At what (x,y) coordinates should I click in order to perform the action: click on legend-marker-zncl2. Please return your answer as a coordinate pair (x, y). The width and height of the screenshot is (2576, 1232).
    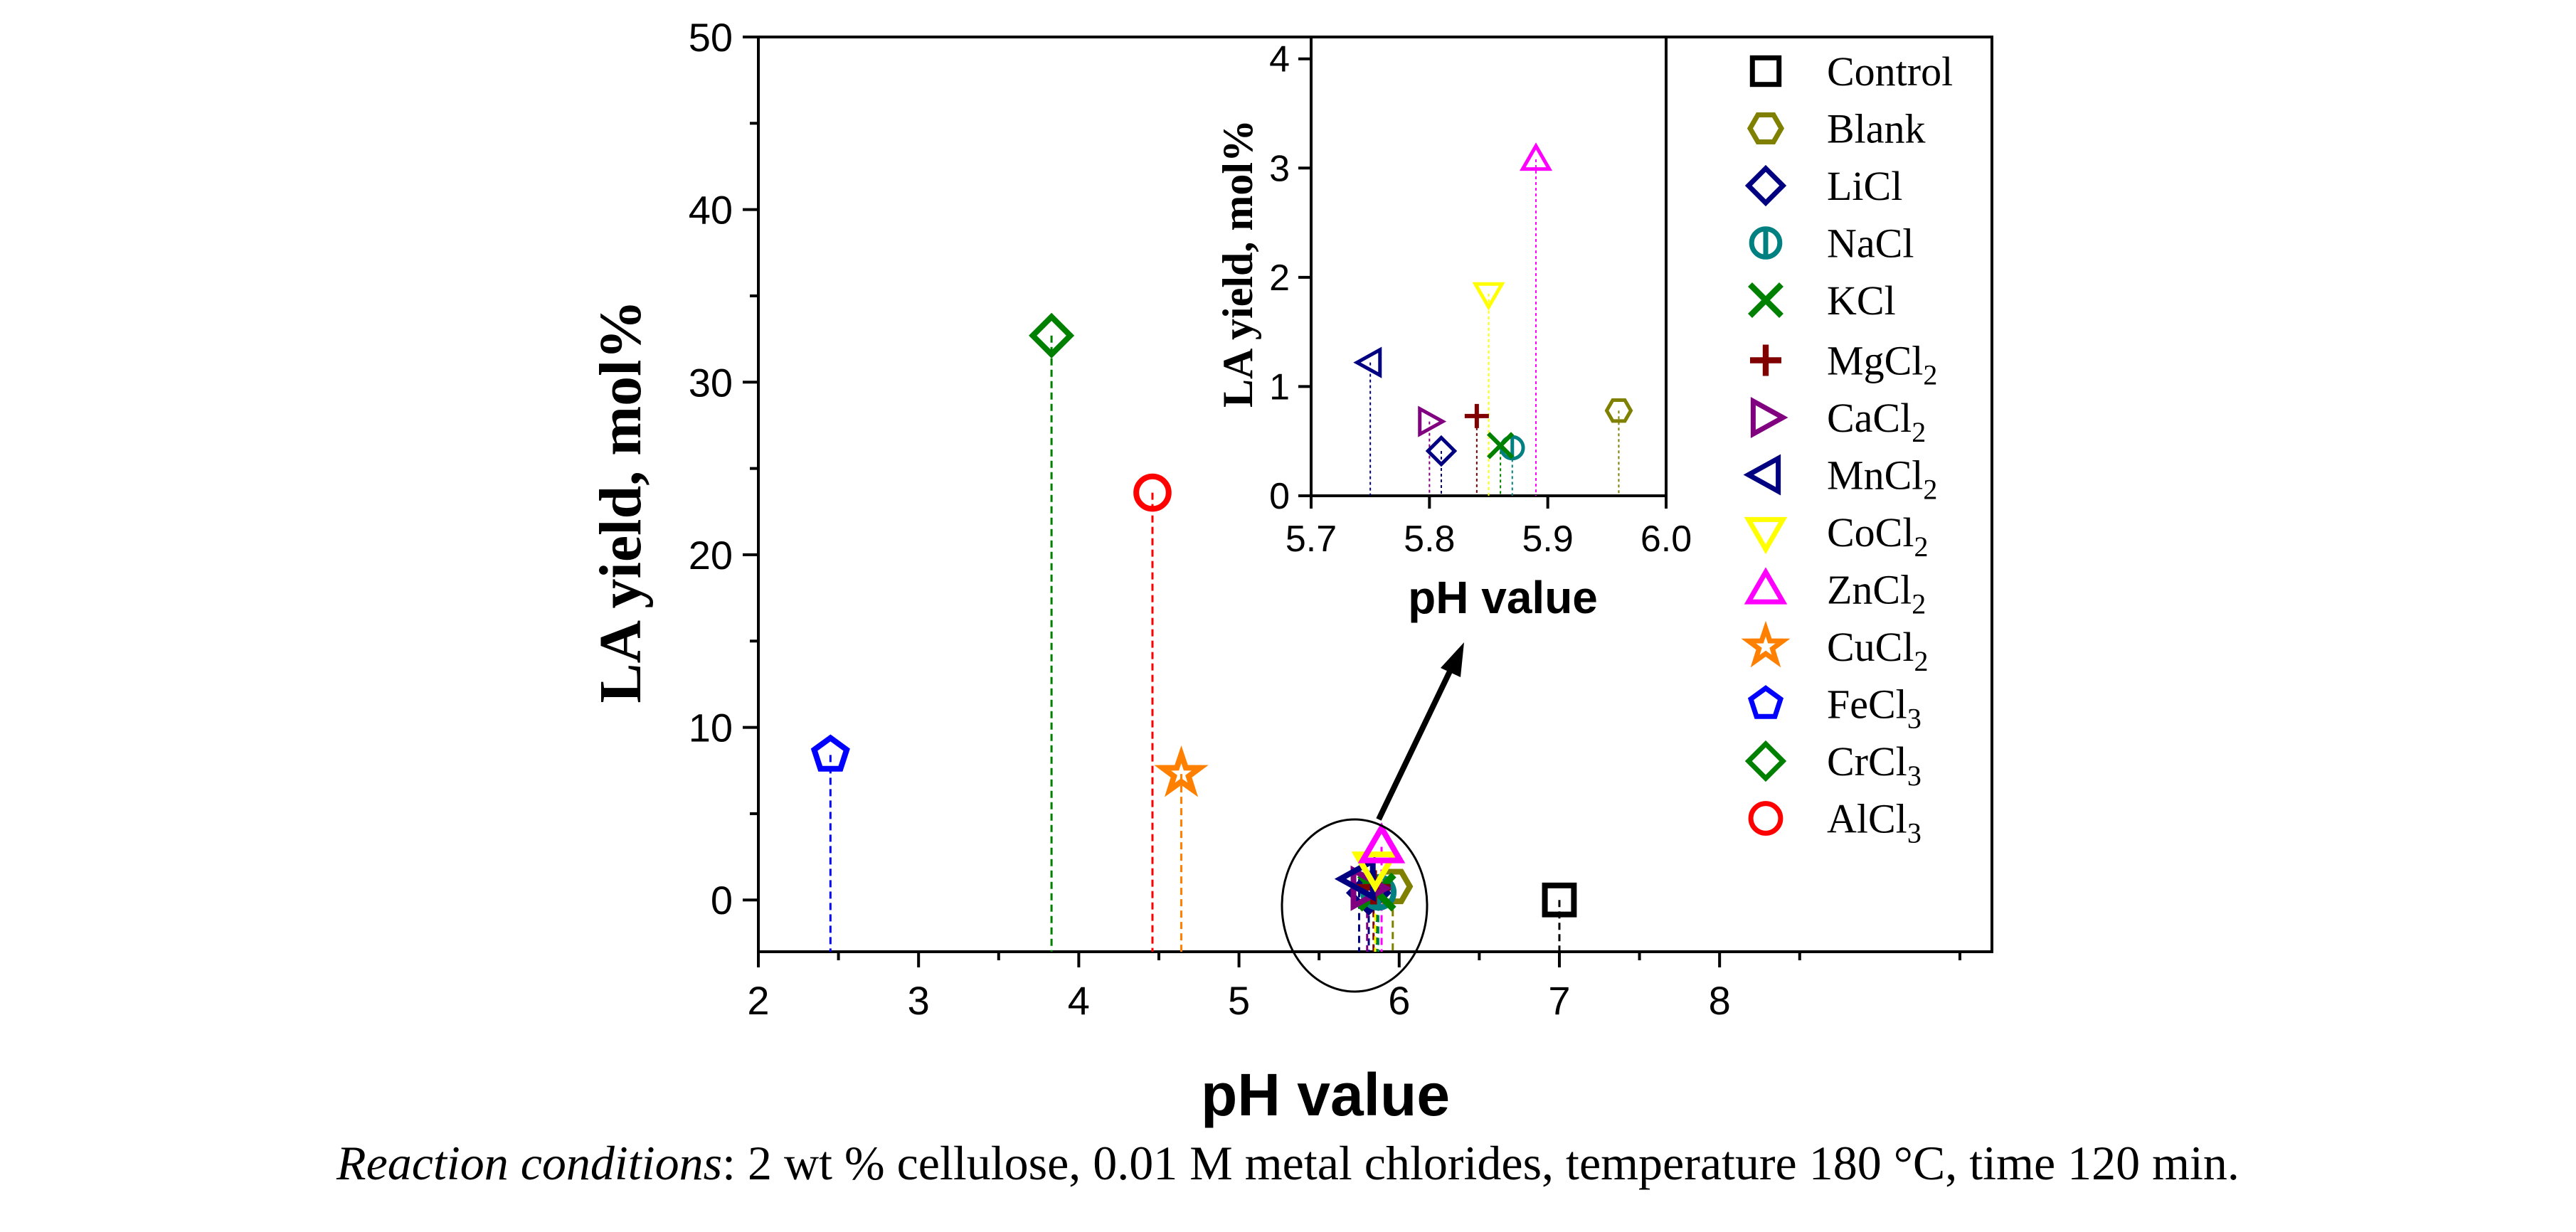
    Looking at the image, I should click on (1766, 586).